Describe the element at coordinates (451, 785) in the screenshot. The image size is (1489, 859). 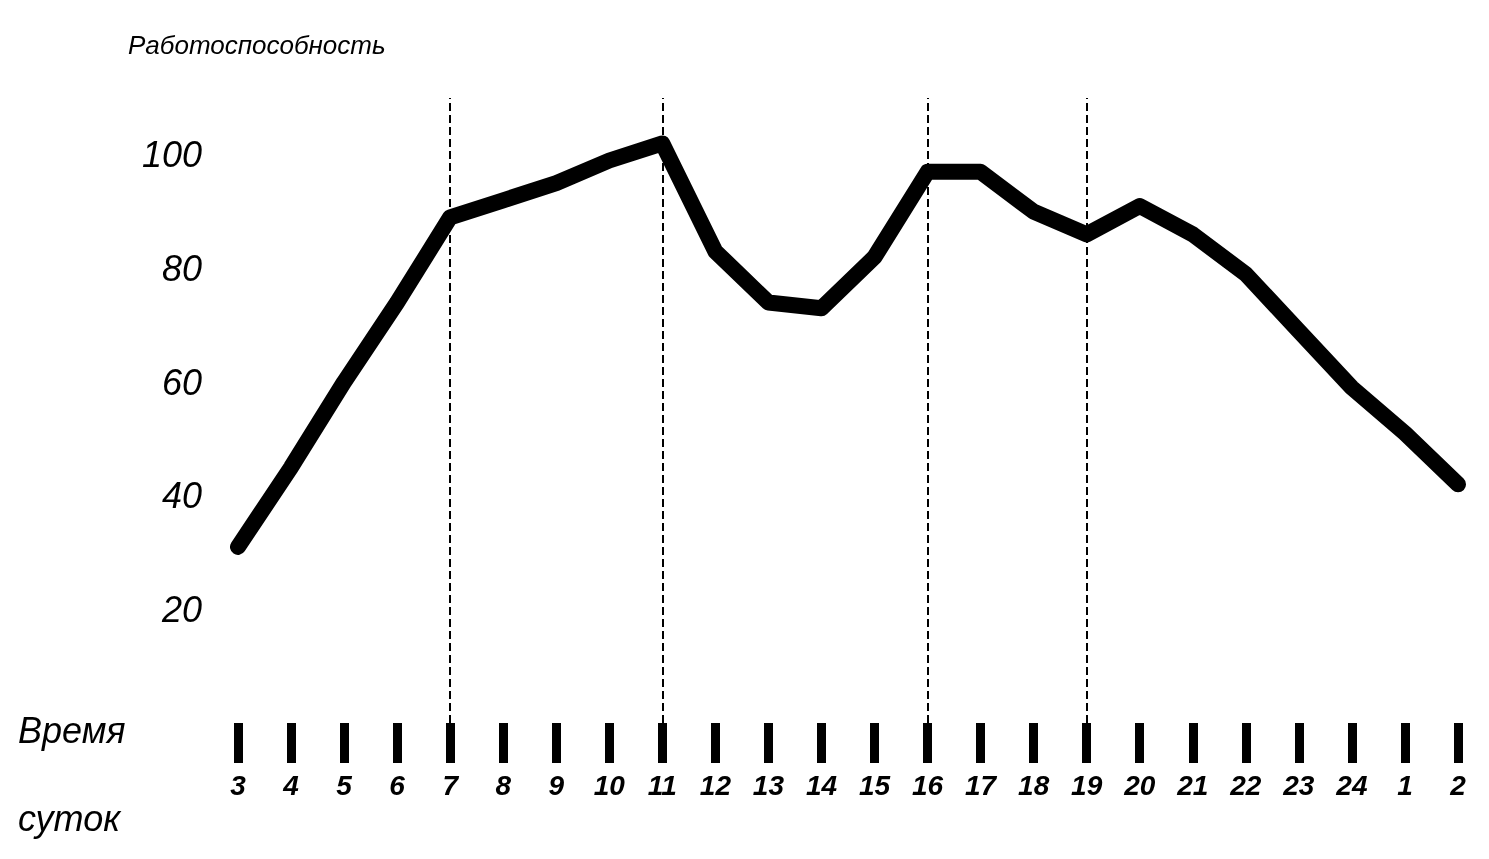
I see `x-tick-label: 7` at that location.